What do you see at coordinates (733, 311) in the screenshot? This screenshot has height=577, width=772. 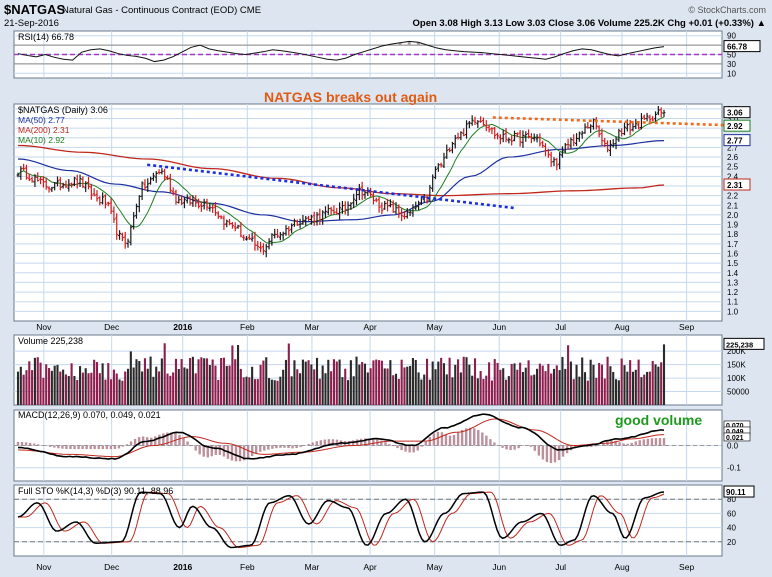 I see `price-tick-label: 1.0` at bounding box center [733, 311].